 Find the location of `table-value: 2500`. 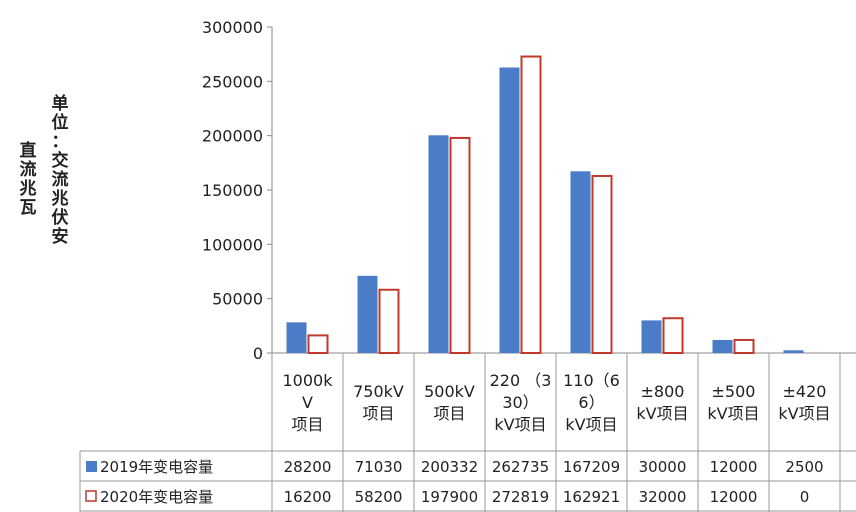

table-value: 2500 is located at coordinates (804, 467).